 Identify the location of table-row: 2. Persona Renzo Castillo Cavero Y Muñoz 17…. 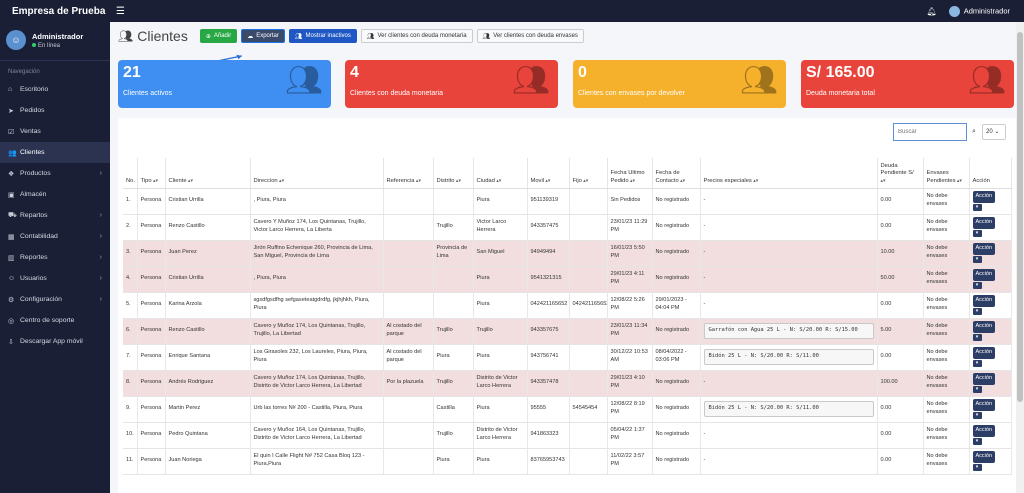
(567, 227).